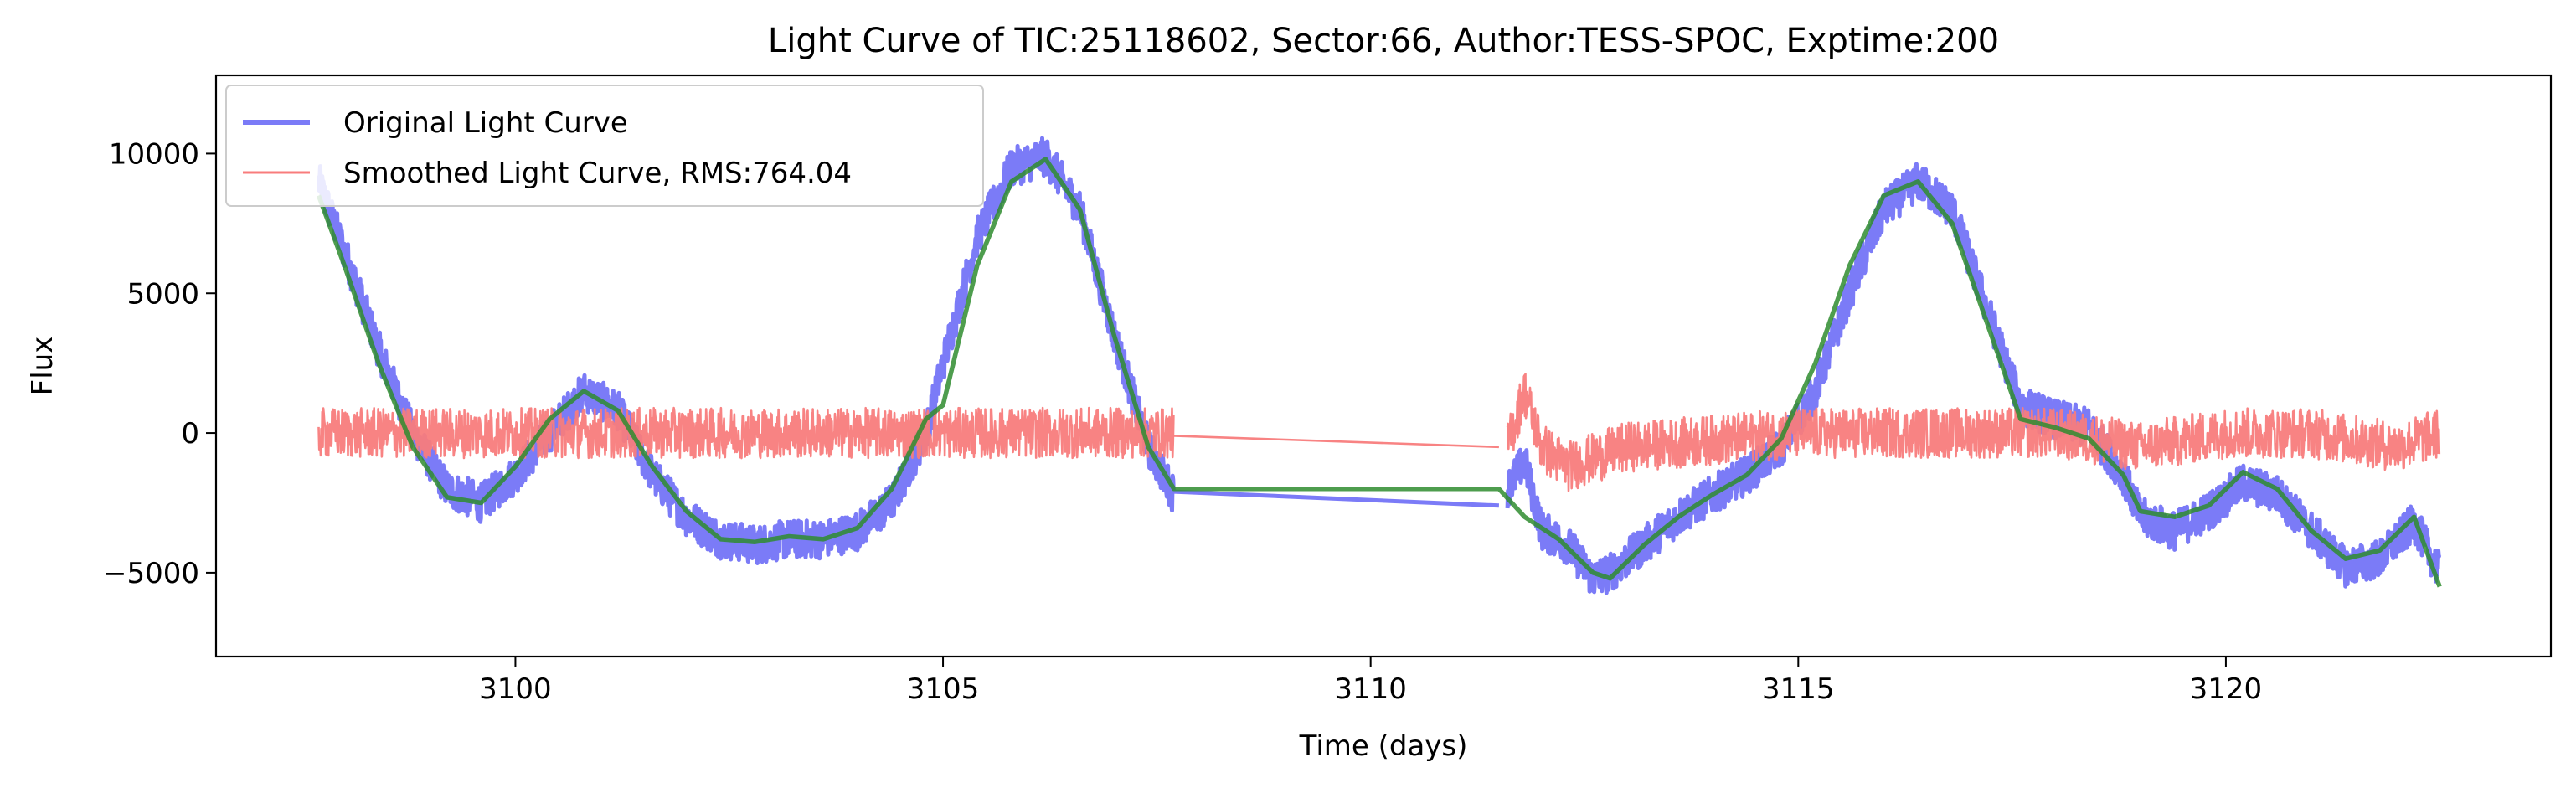 The width and height of the screenshot is (2576, 788). I want to click on x-tick-label: 3100, so click(515, 689).